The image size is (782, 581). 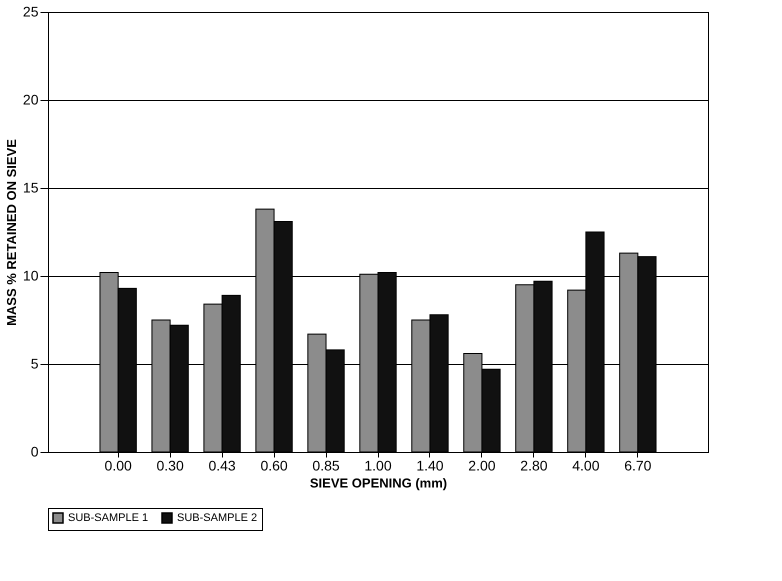 I want to click on x-tick-label: 4.00, so click(x=586, y=466).